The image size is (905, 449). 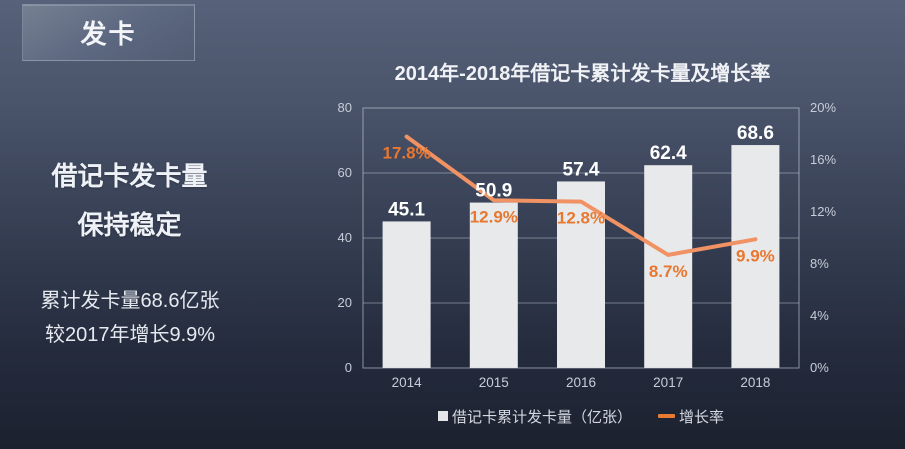 I want to click on growth-point-label: 9.9%, so click(x=755, y=255).